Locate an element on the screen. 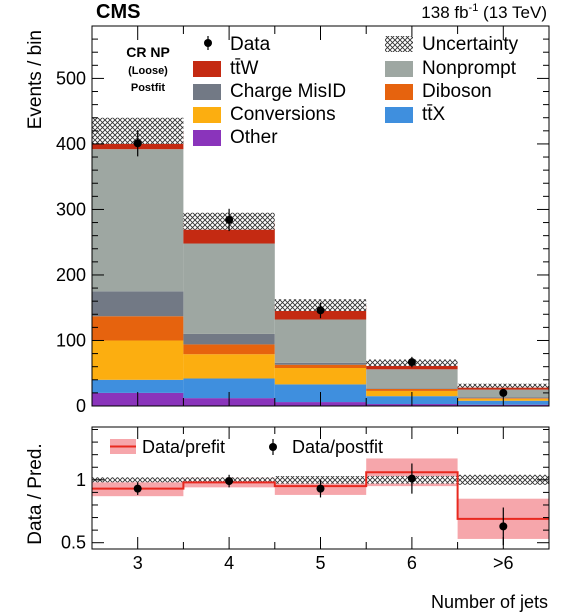  legend-other: Other is located at coordinates (235, 137).